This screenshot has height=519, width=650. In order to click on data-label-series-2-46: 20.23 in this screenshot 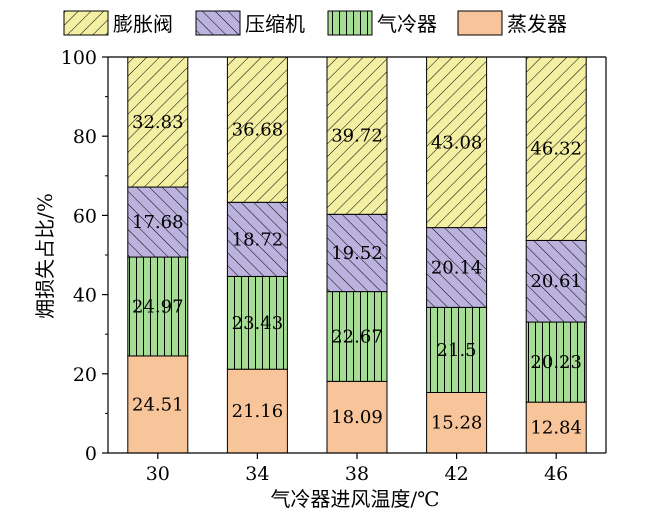, I will do `click(556, 362)`.